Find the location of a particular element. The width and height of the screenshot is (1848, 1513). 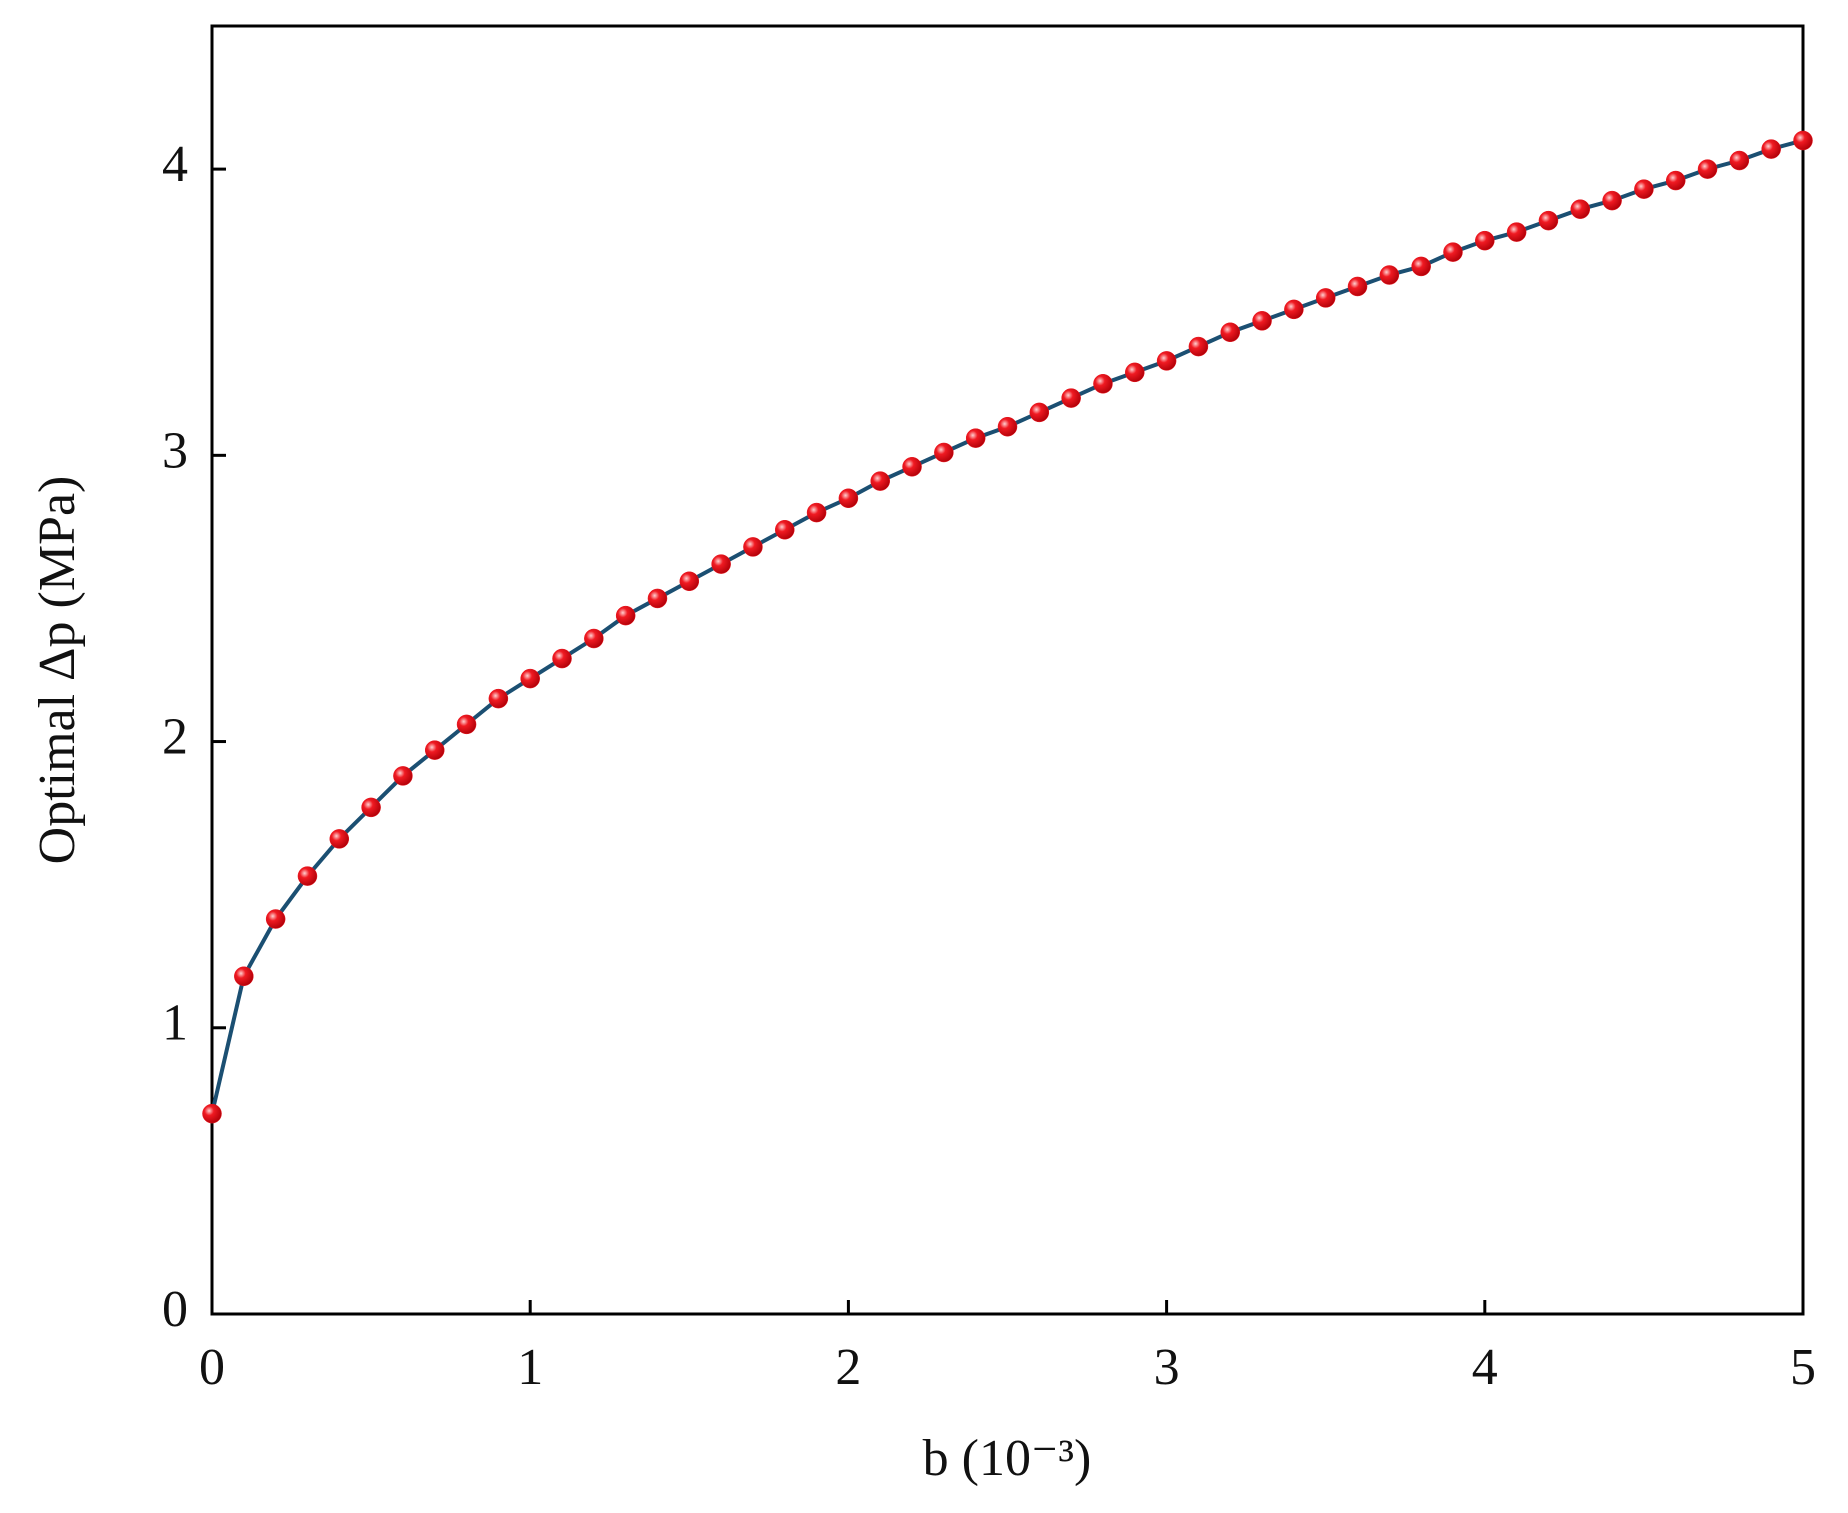

x-tick-label: 4 is located at coordinates (1485, 1367).